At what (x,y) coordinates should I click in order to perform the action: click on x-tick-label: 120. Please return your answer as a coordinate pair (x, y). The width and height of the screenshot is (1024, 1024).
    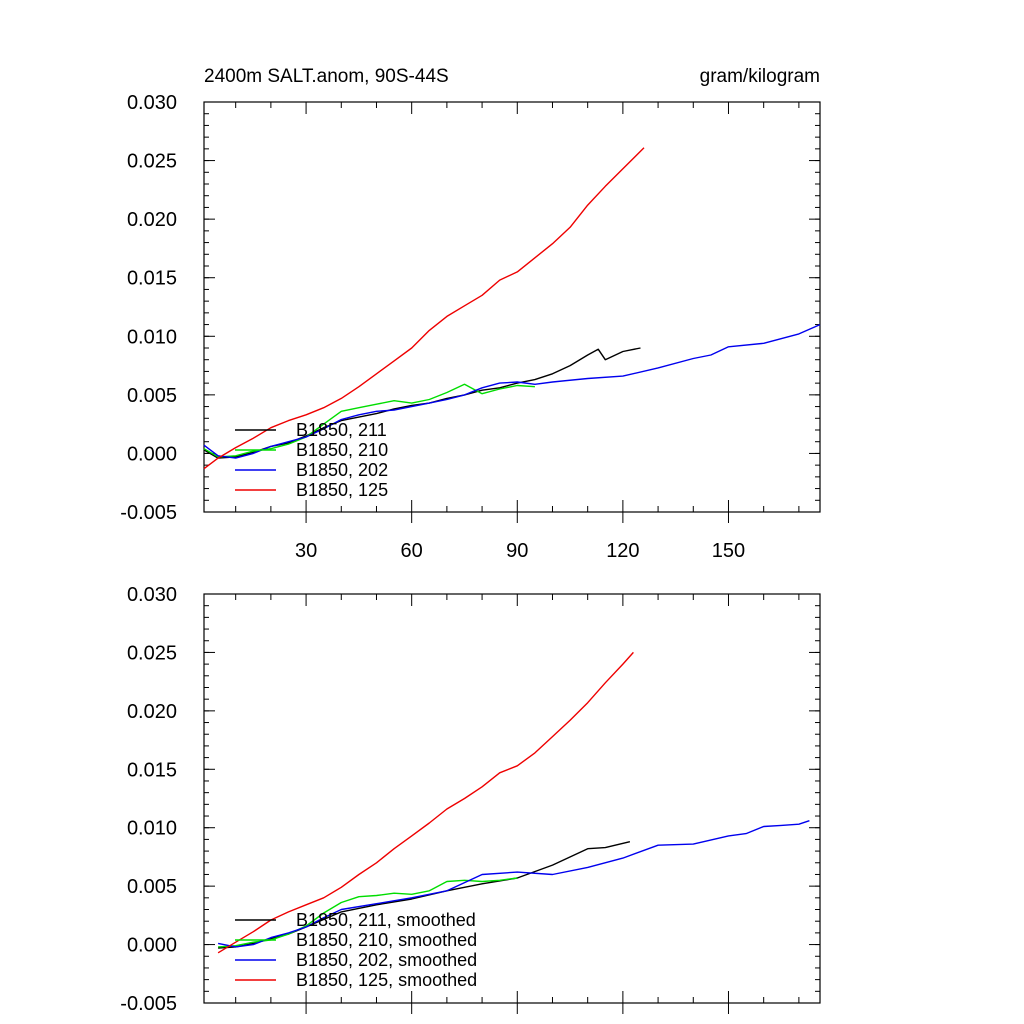
    Looking at the image, I should click on (622, 551).